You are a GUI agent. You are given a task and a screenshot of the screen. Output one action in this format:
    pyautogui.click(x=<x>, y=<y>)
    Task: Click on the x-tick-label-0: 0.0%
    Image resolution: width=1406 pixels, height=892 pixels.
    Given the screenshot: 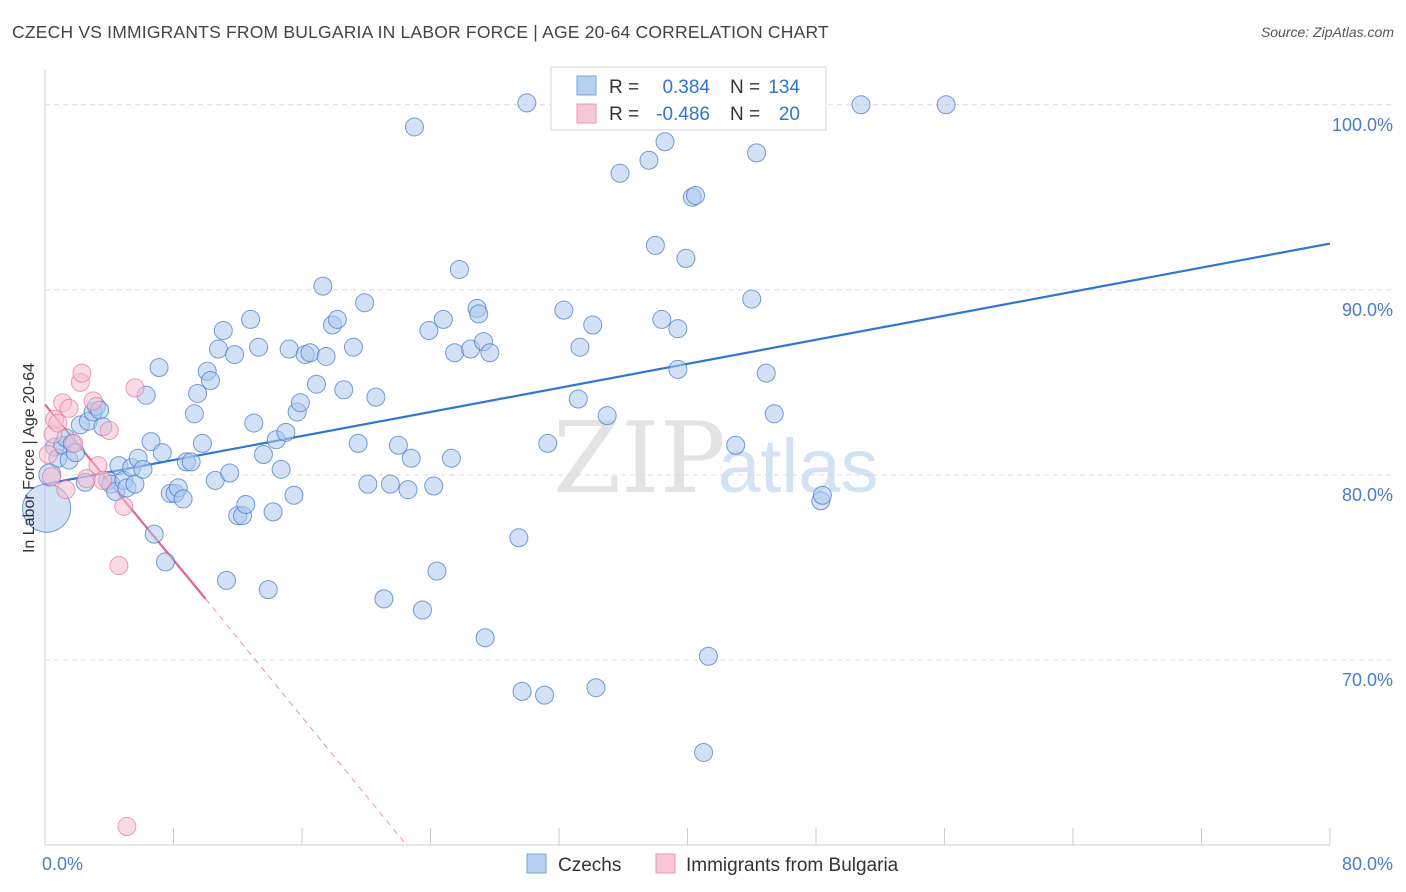 What is the action you would take?
    pyautogui.click(x=62, y=864)
    